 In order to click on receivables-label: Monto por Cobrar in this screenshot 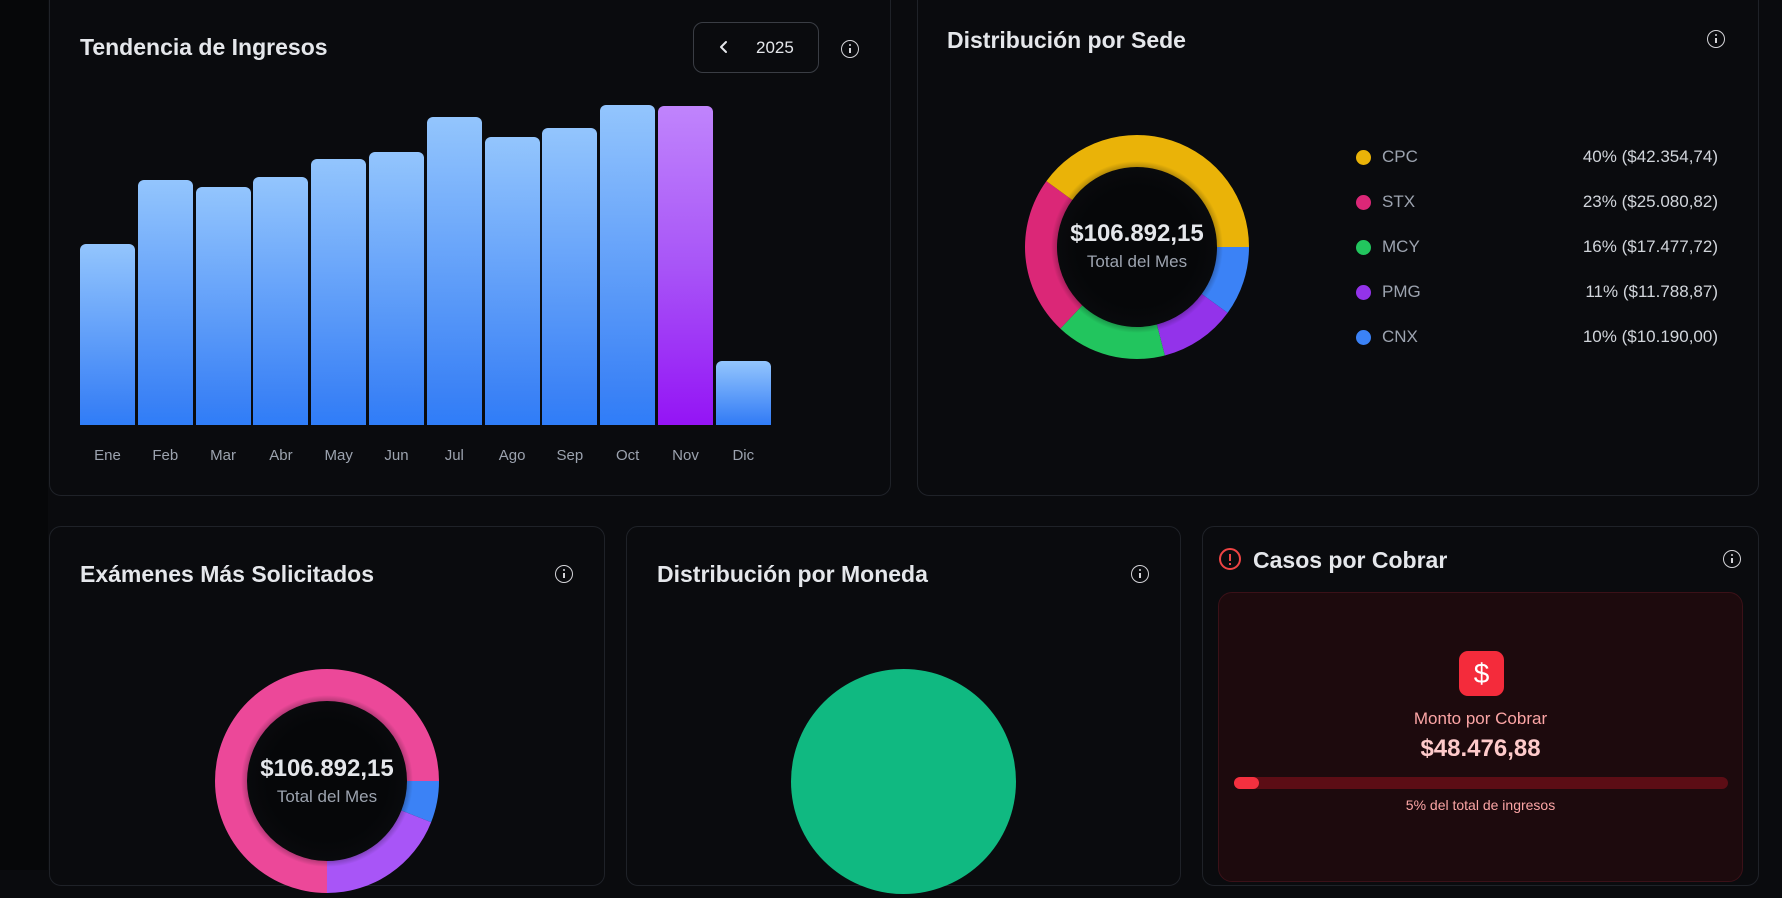, I will do `click(1480, 718)`.